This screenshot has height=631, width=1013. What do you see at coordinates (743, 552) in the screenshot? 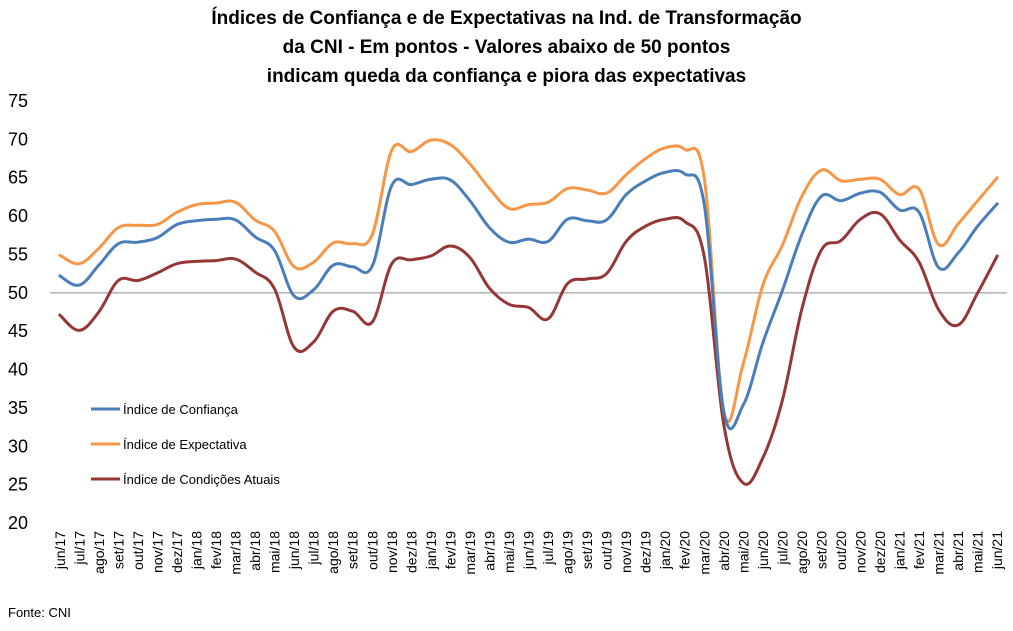
I see `x-tick-label: mai/20` at bounding box center [743, 552].